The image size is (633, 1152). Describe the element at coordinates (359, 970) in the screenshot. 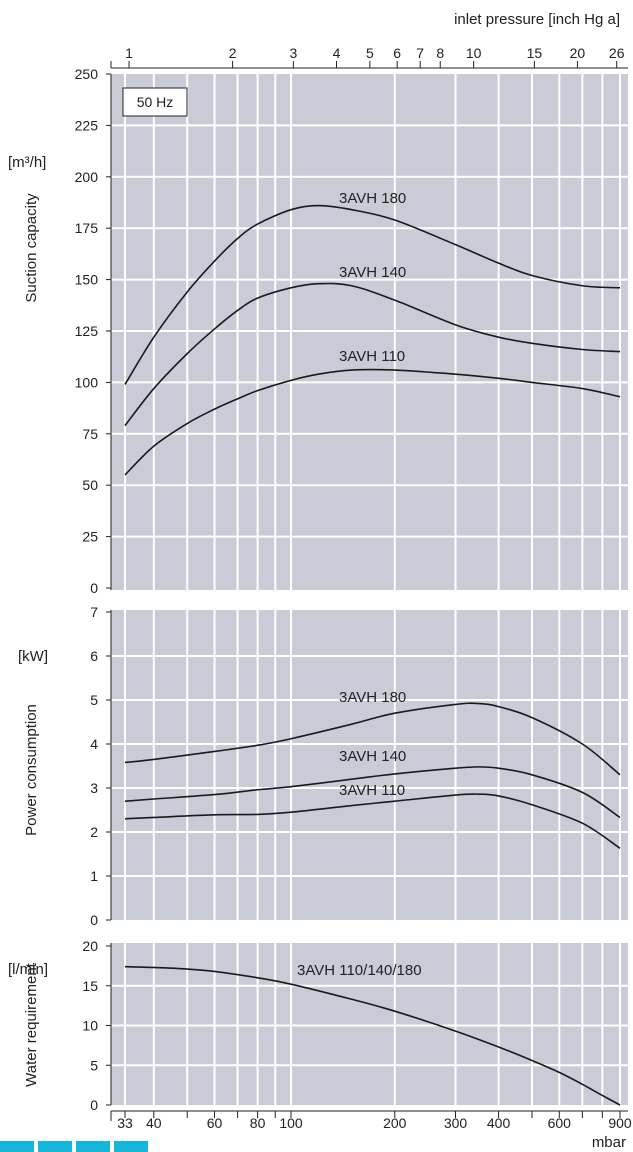

I see `series-label: 3AVH 110/140/180` at that location.